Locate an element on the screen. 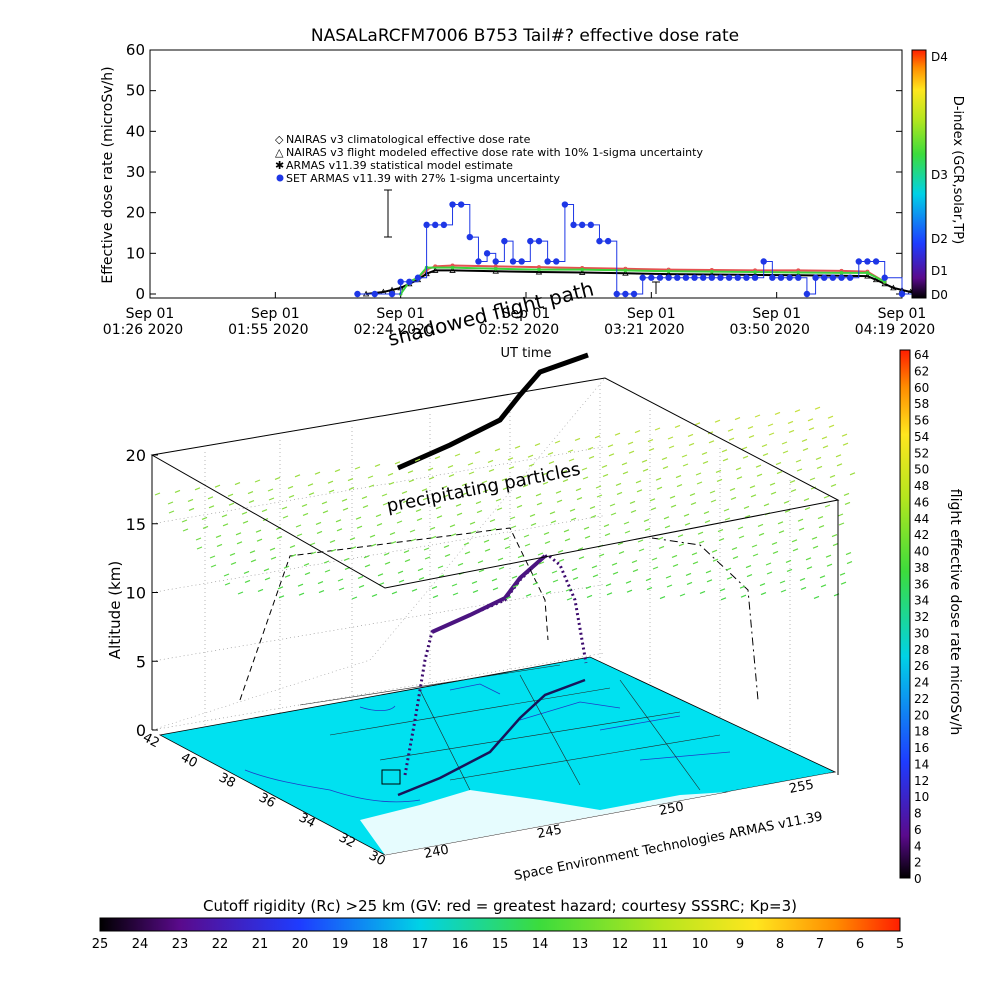 The width and height of the screenshot is (1000, 1000). dose-colorbar-label: 64 is located at coordinates (921, 355).